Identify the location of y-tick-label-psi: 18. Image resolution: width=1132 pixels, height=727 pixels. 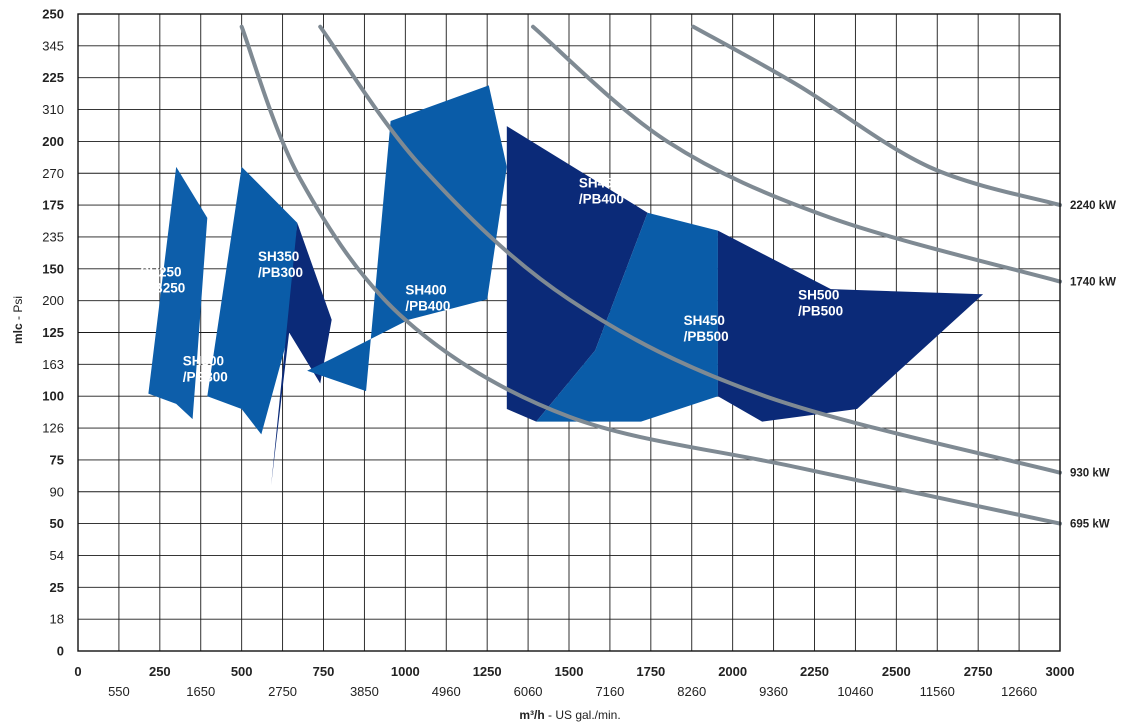
(57, 619).